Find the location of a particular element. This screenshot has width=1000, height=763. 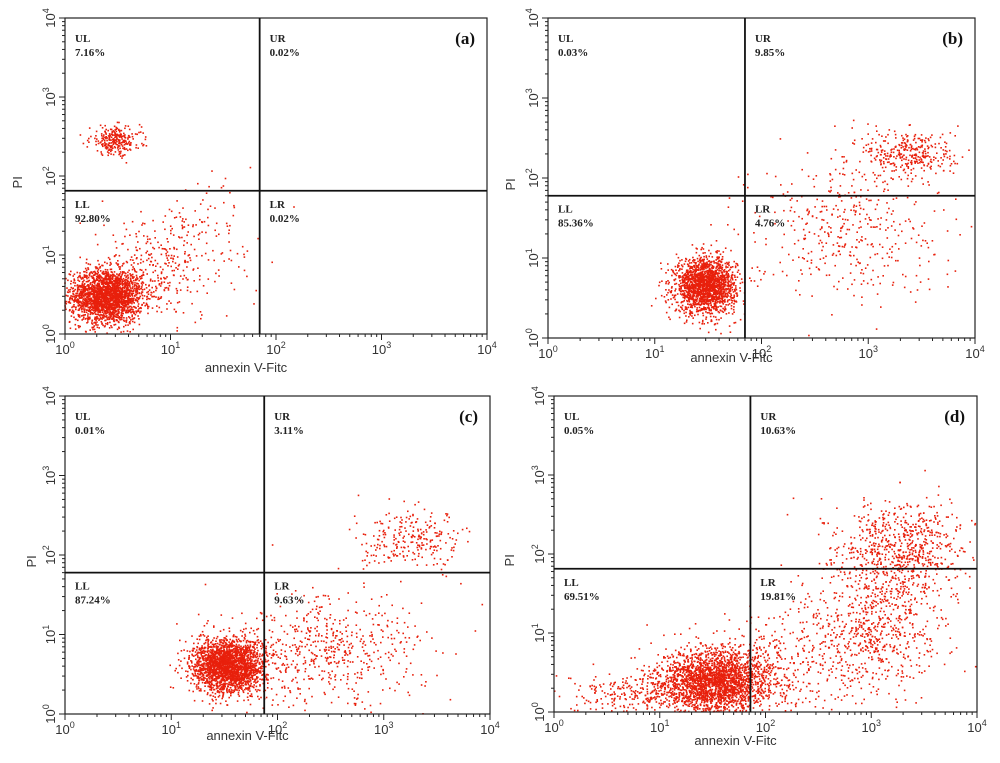

y-tick-label: 10¹ is located at coordinates (49, 254).